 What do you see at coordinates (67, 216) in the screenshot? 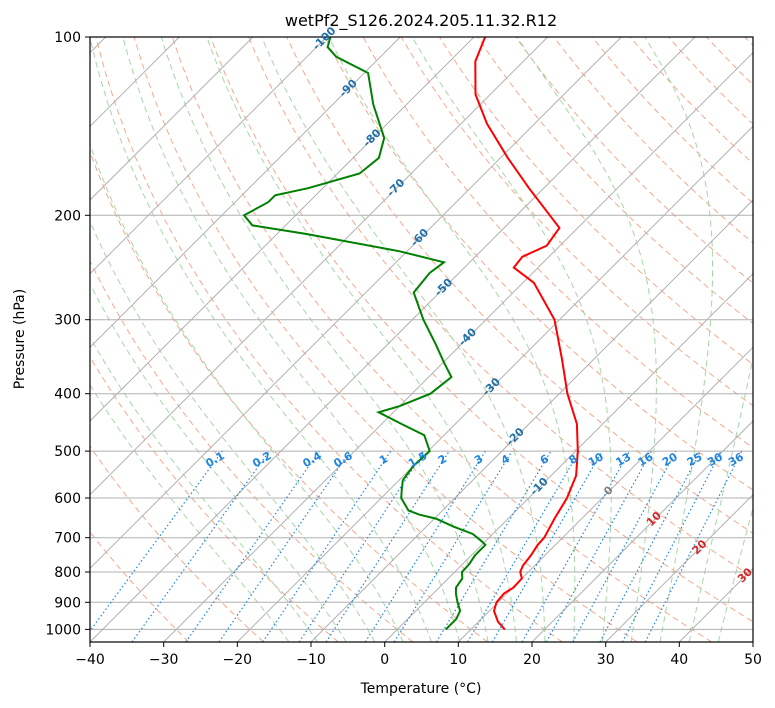
I see `y-tick-label: 200` at bounding box center [67, 216].